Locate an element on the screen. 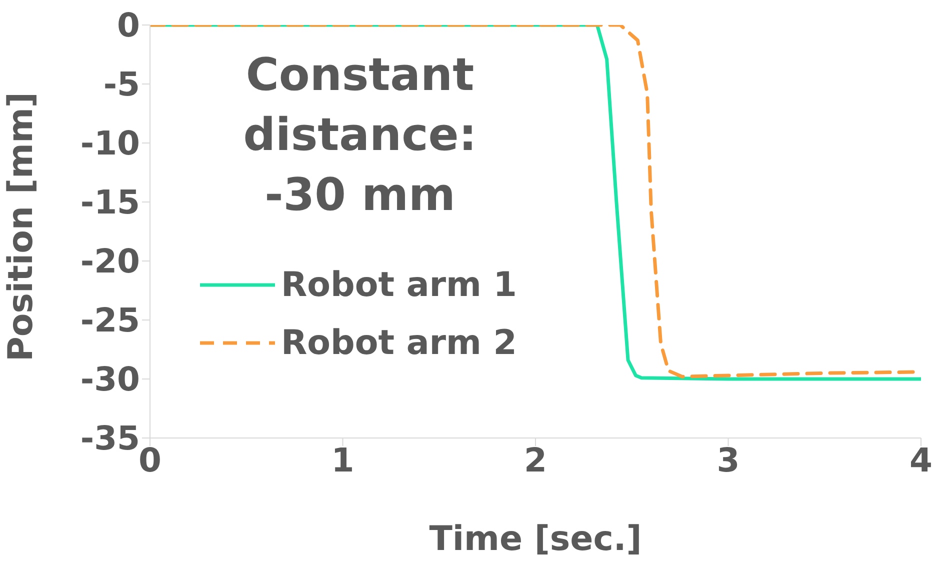  legend-label: Robot arm 2 is located at coordinates (399, 343).